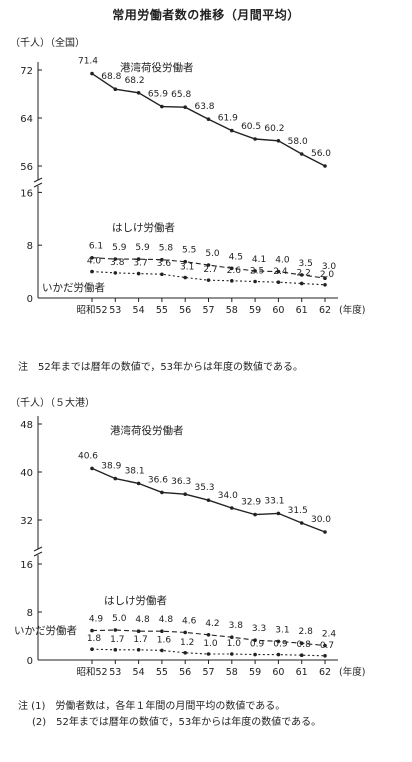 Image resolution: width=412 pixels, height=762 pixels. I want to click on y-tick-label: 64, so click(26, 119).